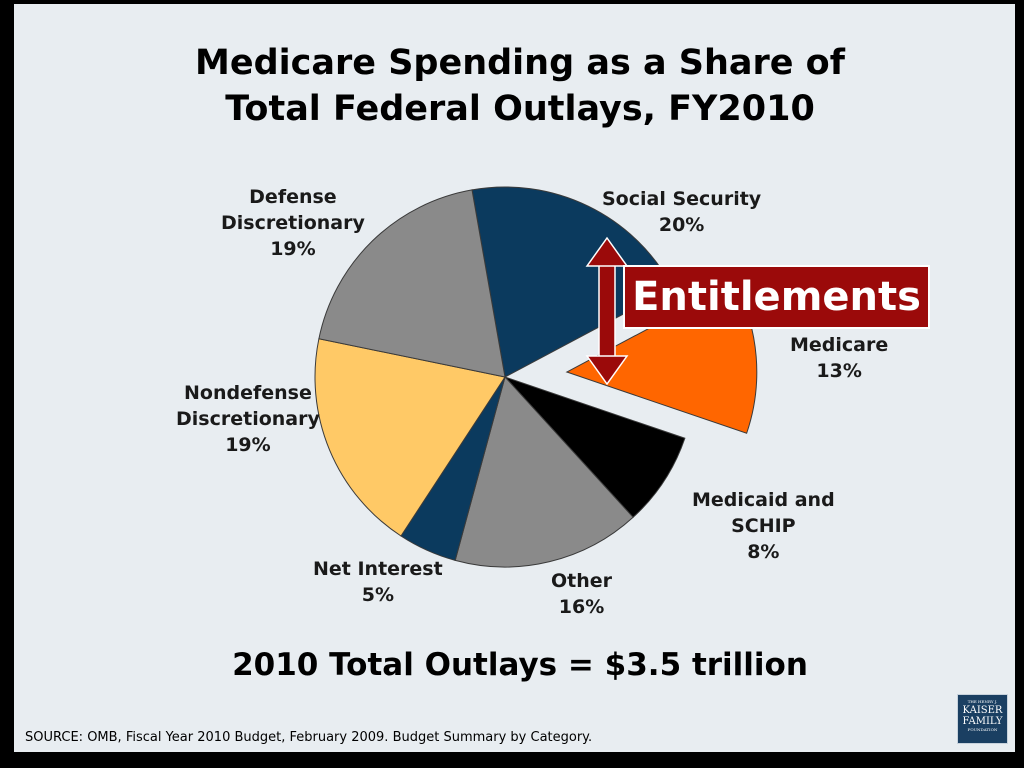 This screenshot has width=1024, height=768. Describe the element at coordinates (378, 582) in the screenshot. I see `label-net-interest: Net Interest 5%` at that location.